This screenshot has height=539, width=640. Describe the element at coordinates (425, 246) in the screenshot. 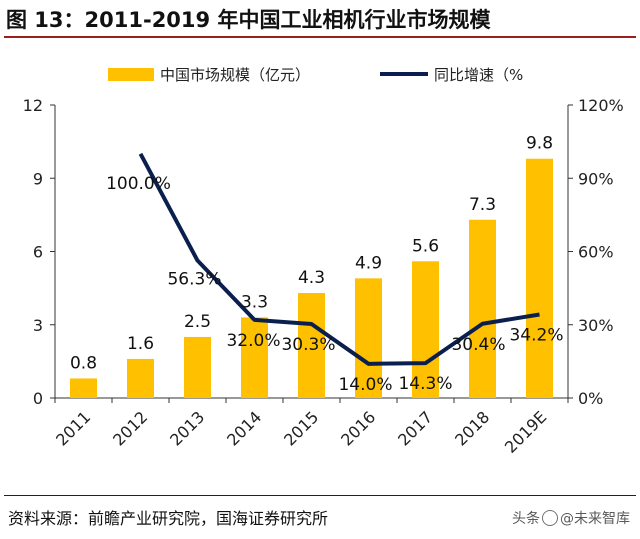

I see `bar-value-label: 5.6` at that location.